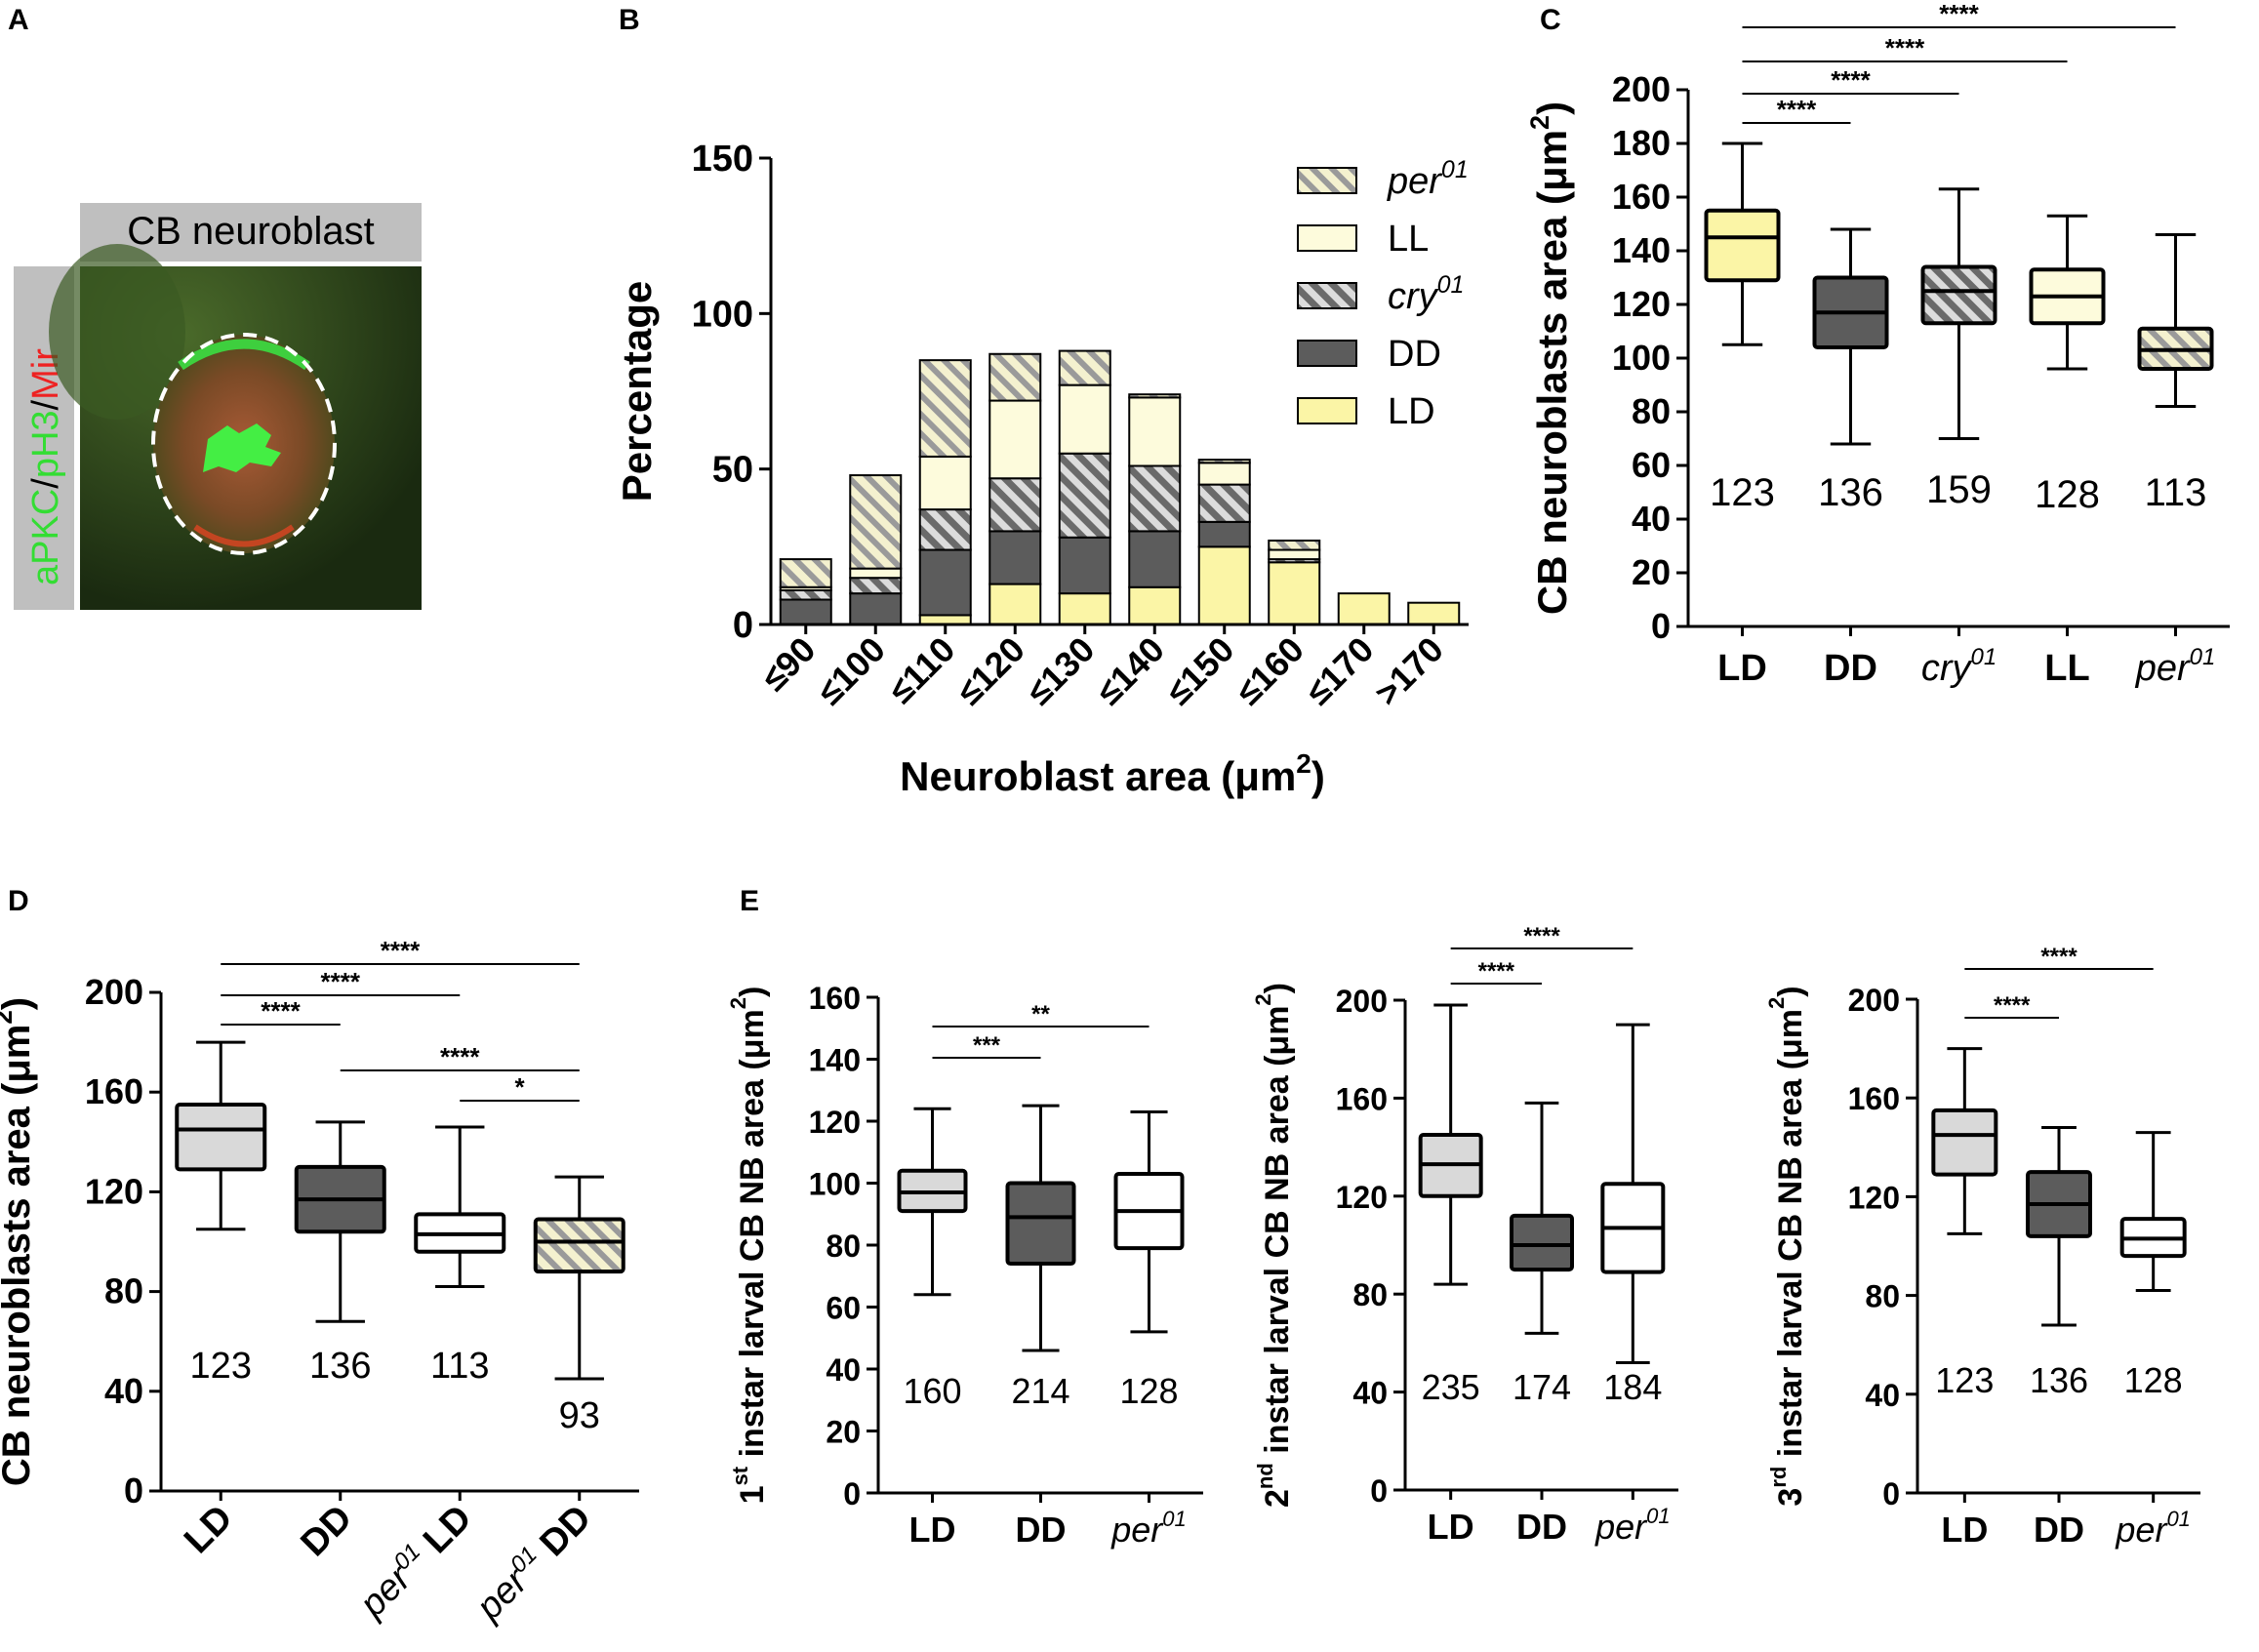 Image resolution: width=2259 pixels, height=1652 pixels. I want to click on n-label-4: 113, so click(2176, 493).